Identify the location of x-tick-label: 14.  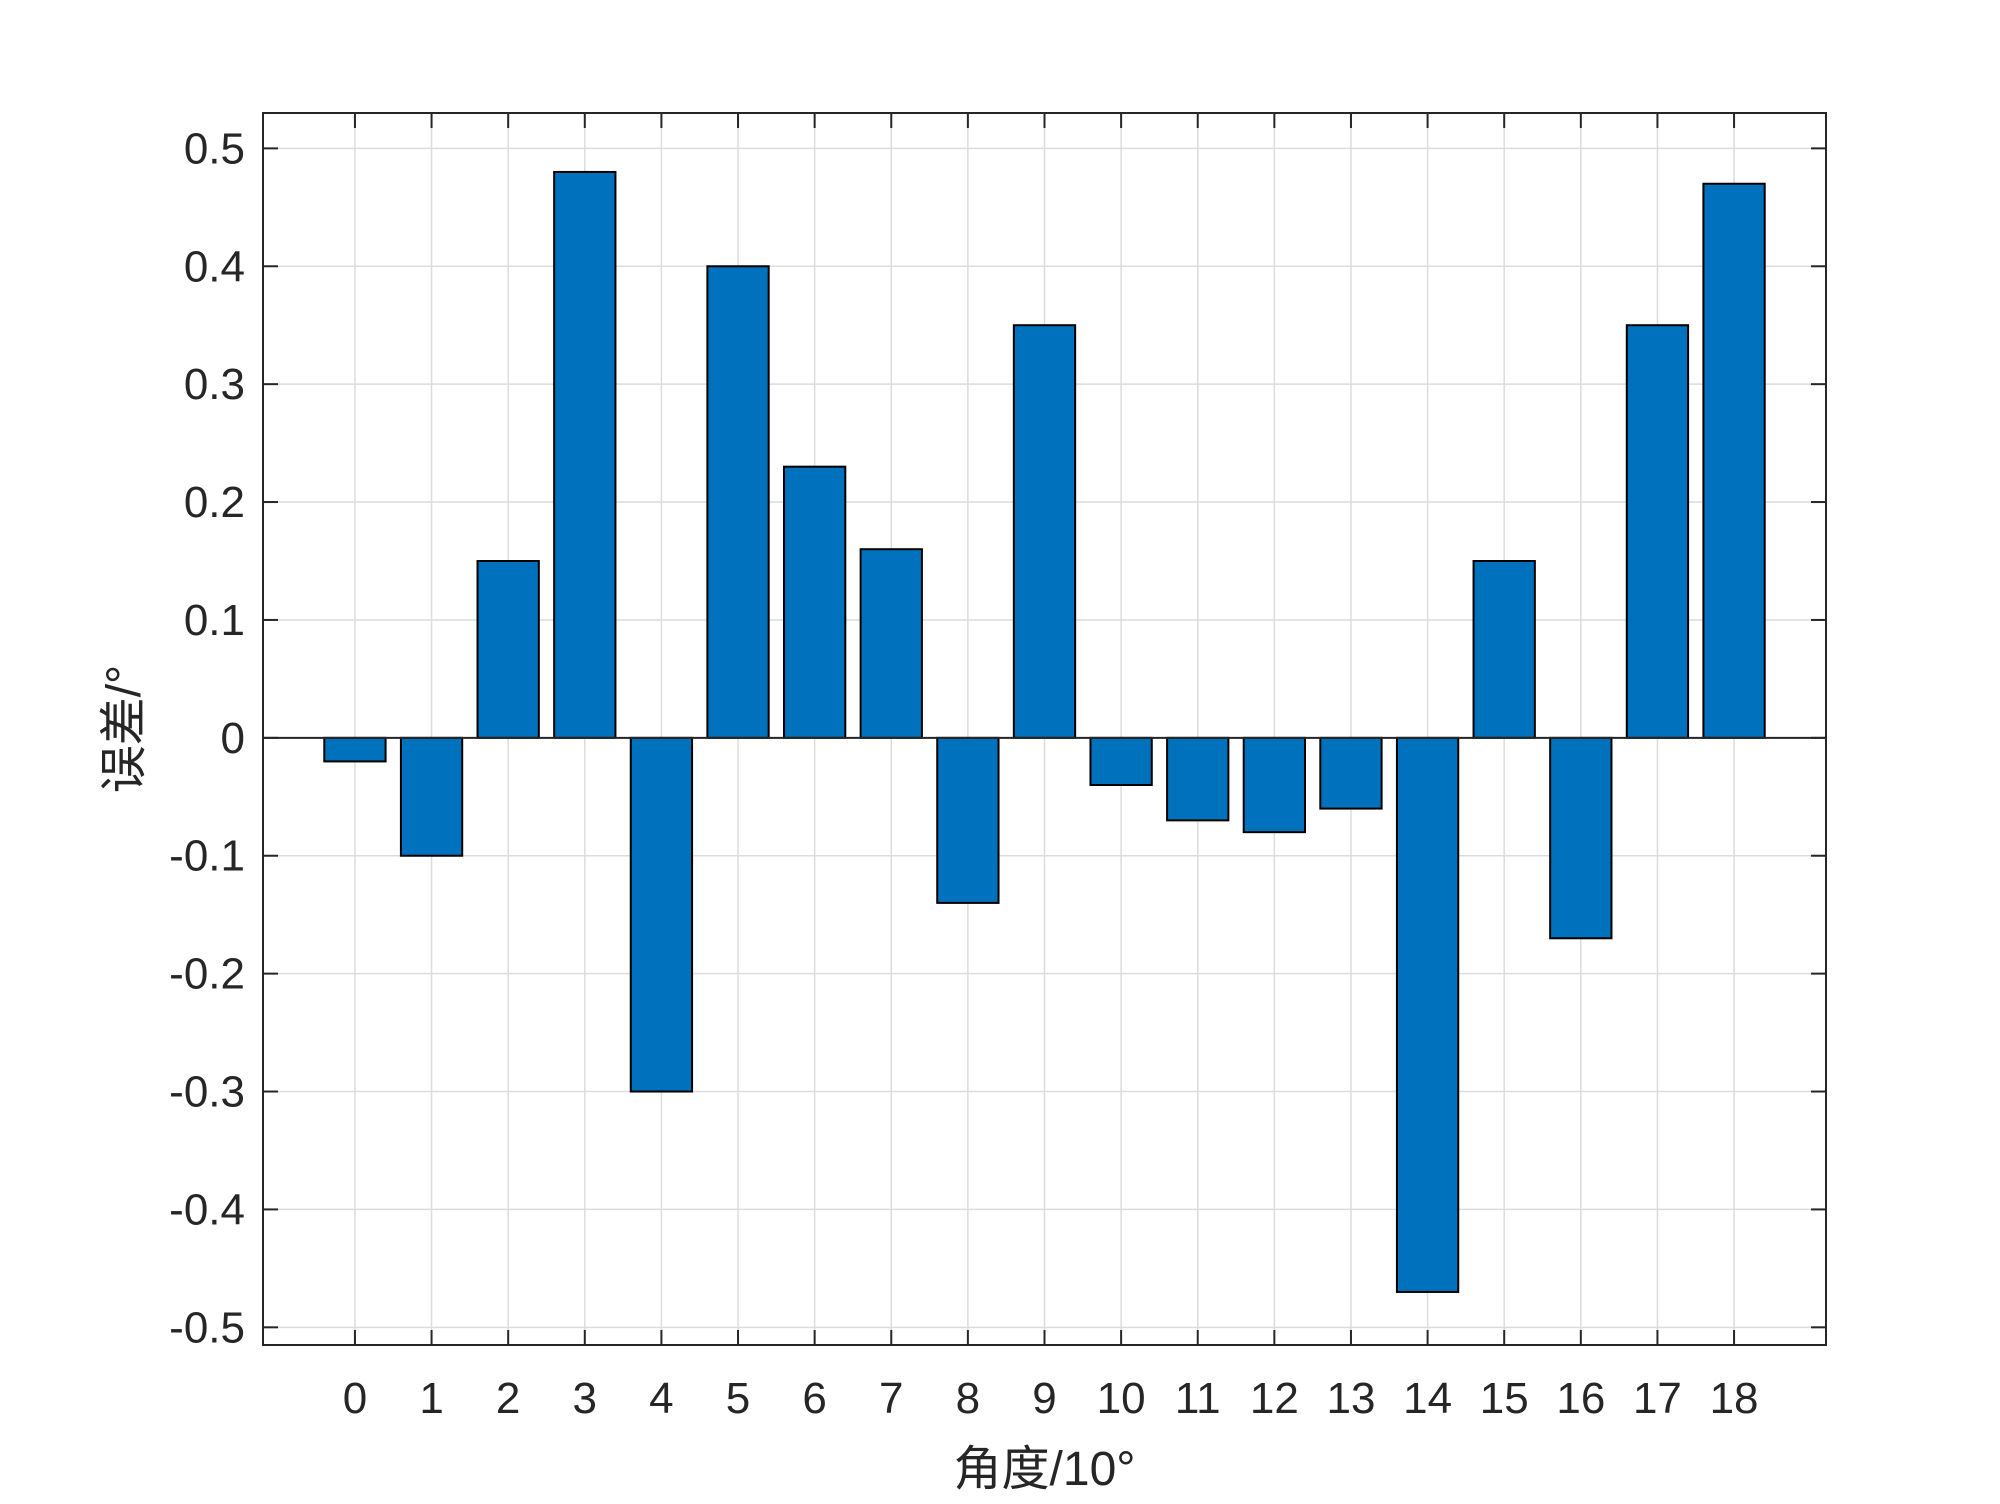
(1427, 1398).